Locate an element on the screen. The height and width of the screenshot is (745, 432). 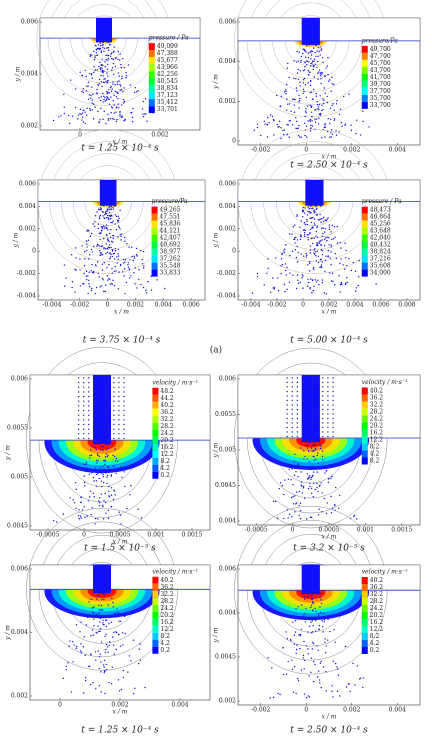
legend-label: 40,545 is located at coordinates (167, 81).